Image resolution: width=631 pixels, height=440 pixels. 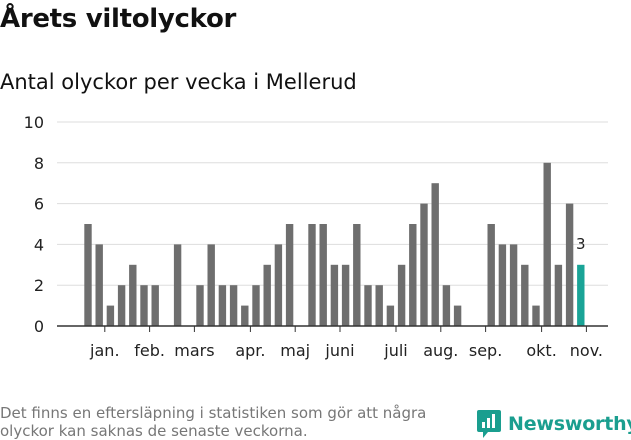 What do you see at coordinates (250, 350) in the screenshot?
I see `x-tick-label: apr.` at bounding box center [250, 350].